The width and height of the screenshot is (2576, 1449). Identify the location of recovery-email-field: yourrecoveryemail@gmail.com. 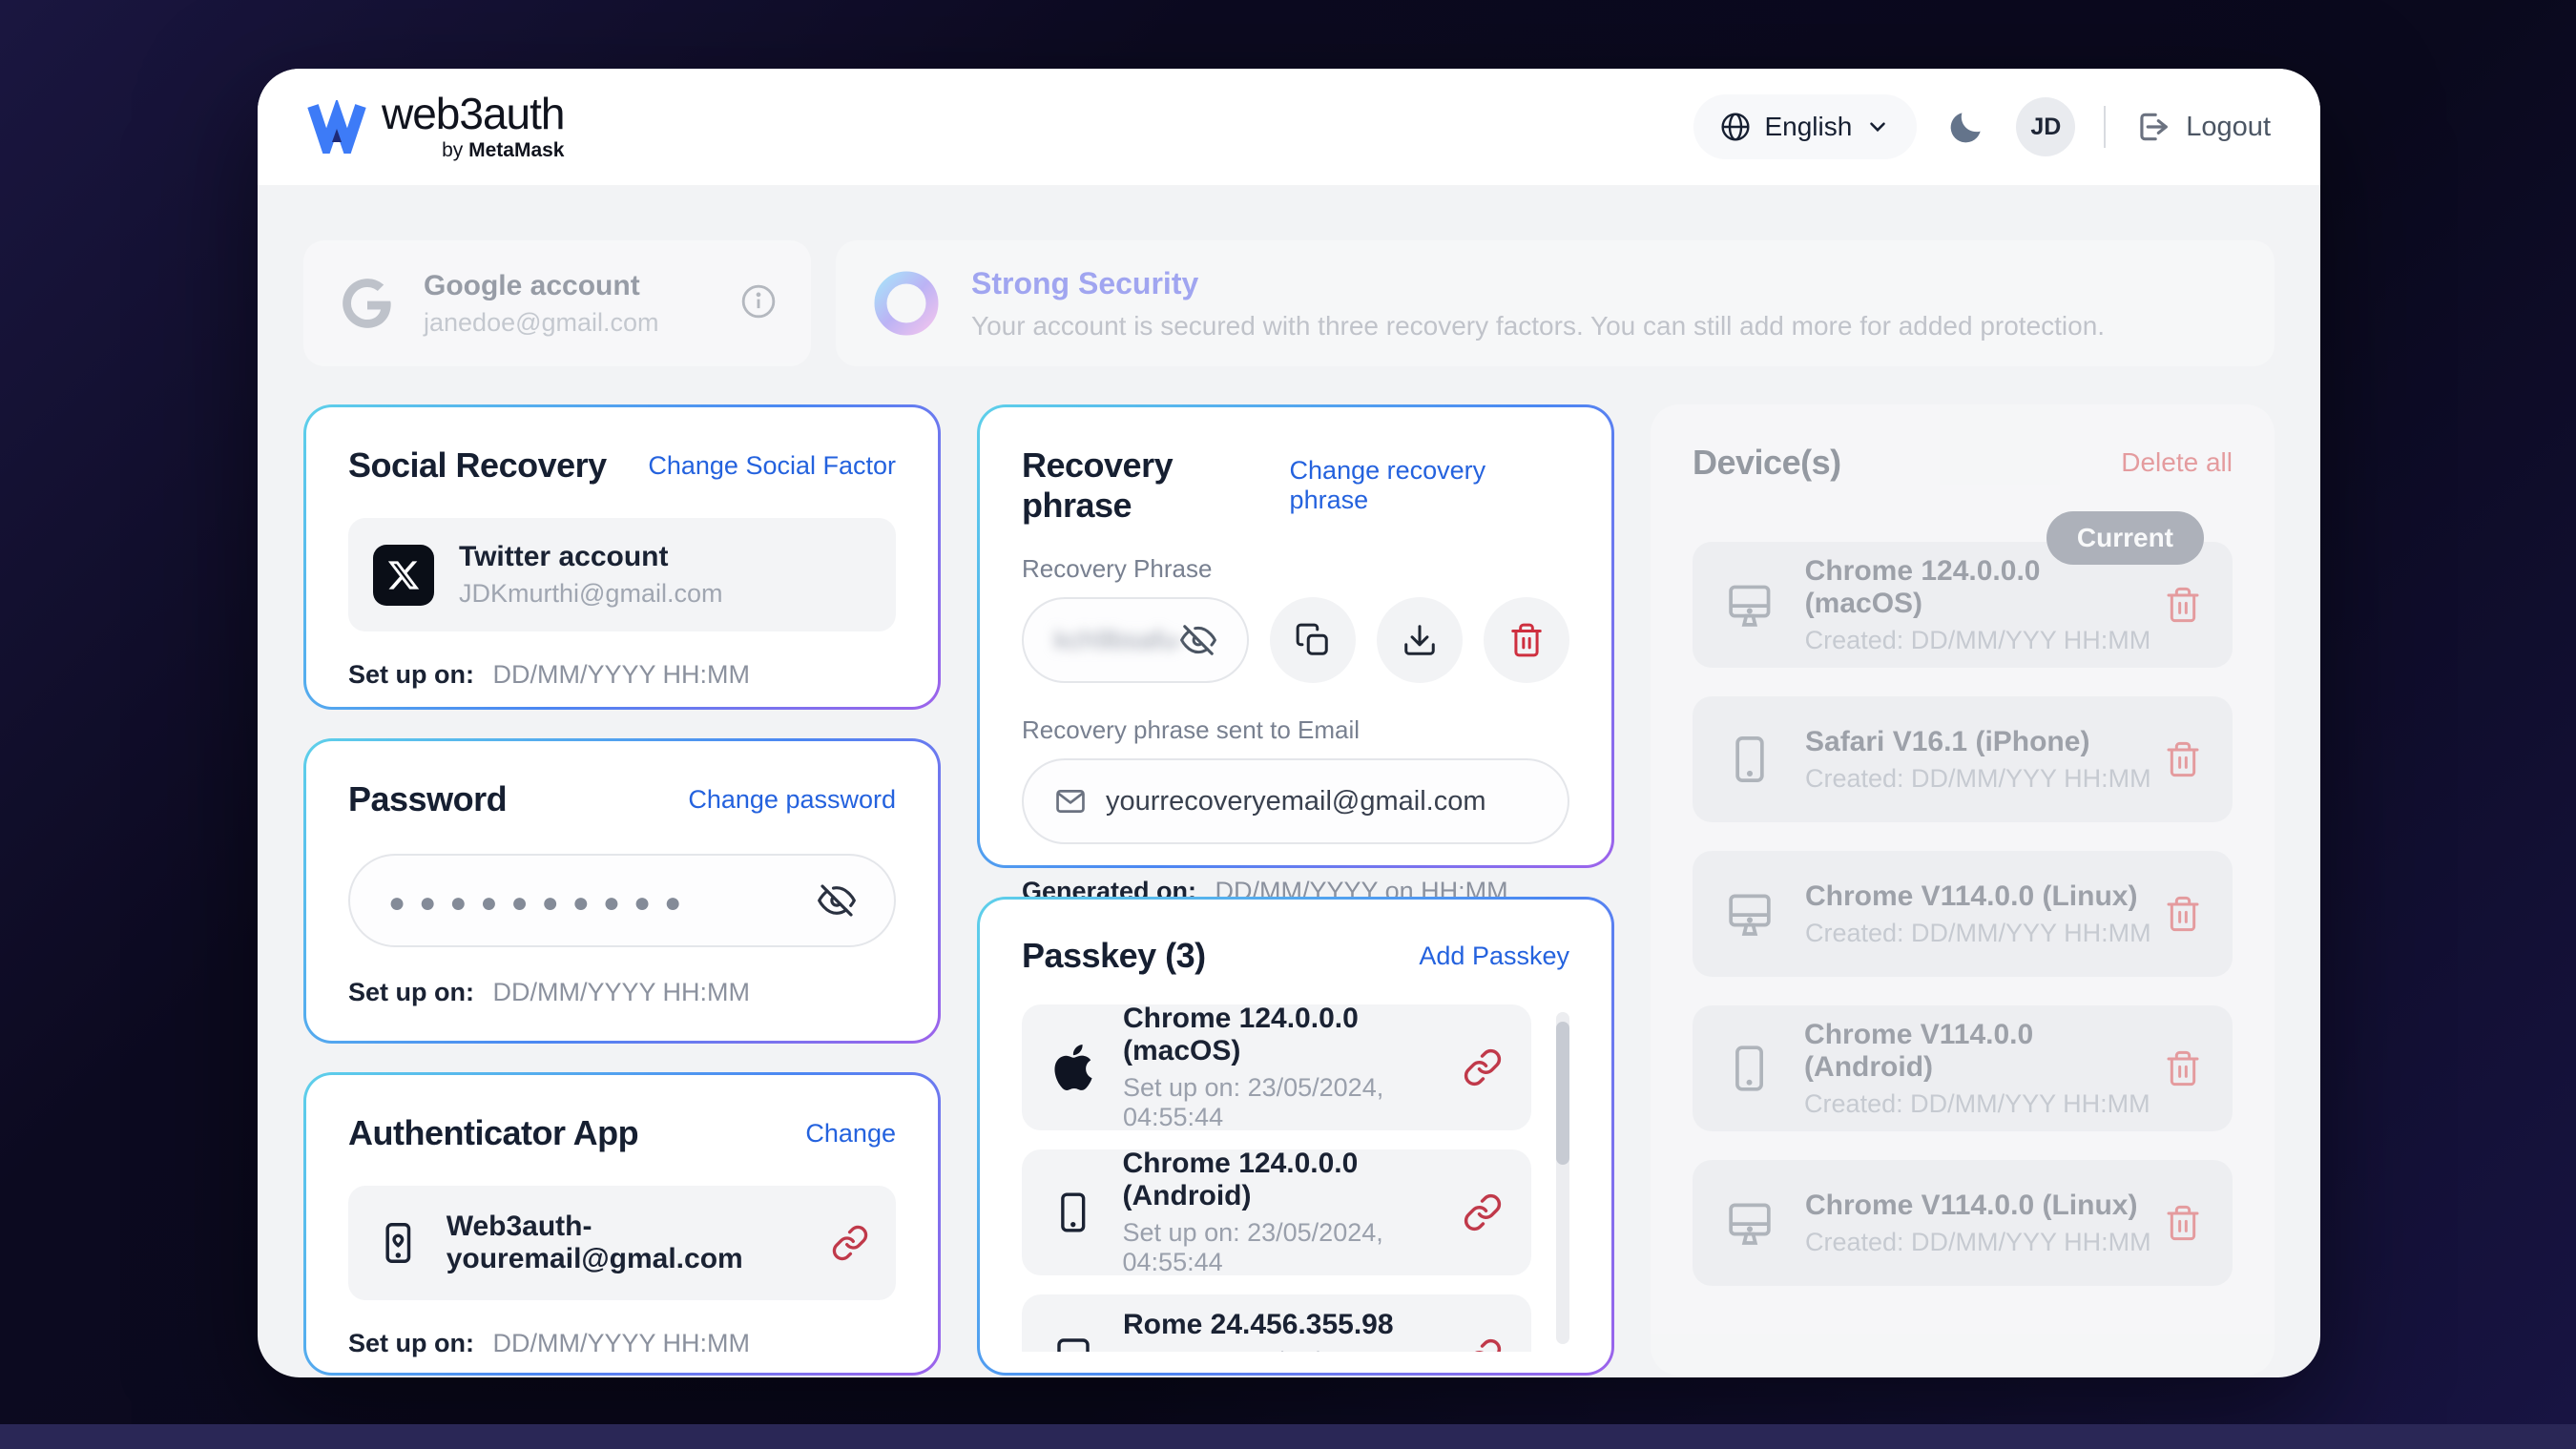
(1295, 801).